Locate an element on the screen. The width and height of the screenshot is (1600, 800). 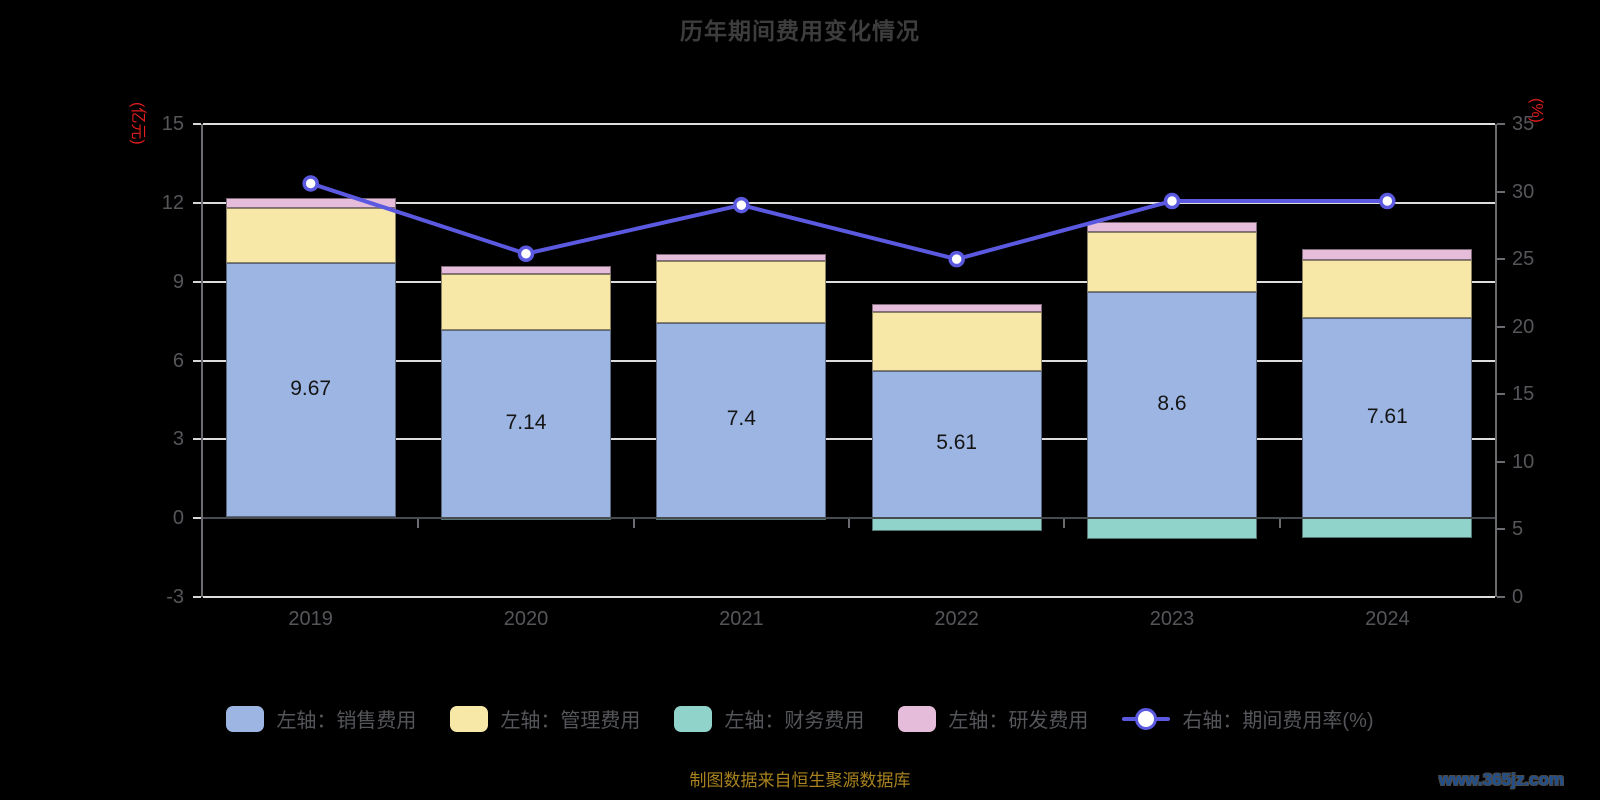
legend-item-1: 左轴：销售费用 is located at coordinates (321, 718).